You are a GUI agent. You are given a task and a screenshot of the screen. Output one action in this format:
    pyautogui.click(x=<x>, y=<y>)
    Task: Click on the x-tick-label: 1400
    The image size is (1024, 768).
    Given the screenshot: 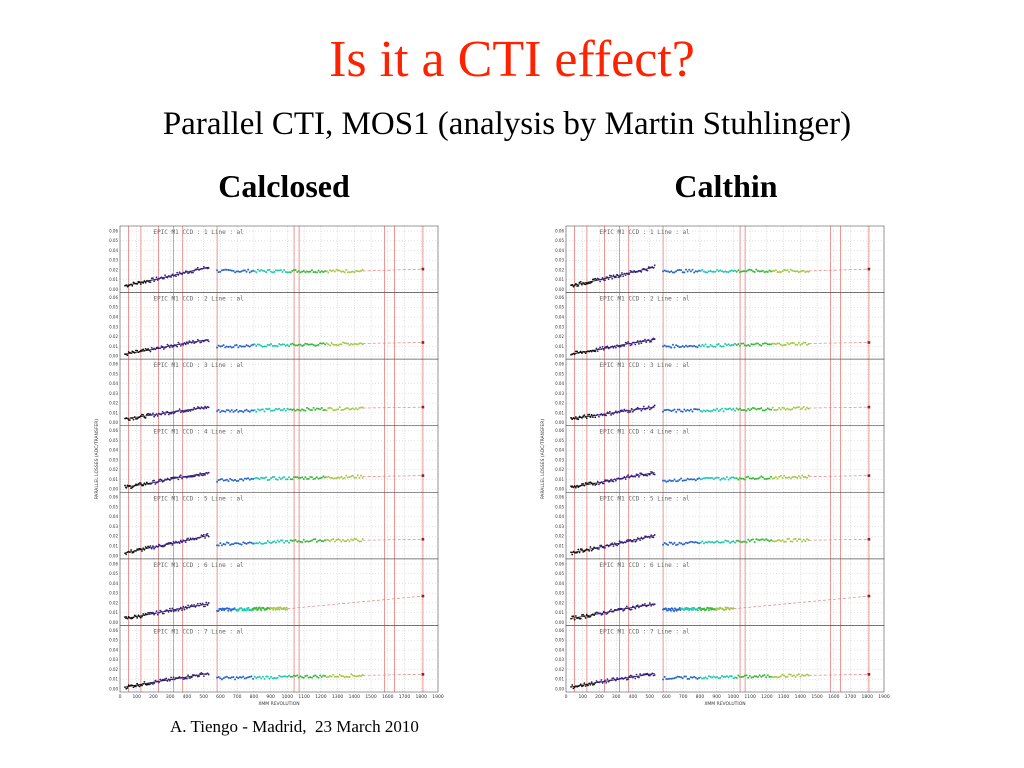 What is the action you would take?
    pyautogui.click(x=801, y=697)
    